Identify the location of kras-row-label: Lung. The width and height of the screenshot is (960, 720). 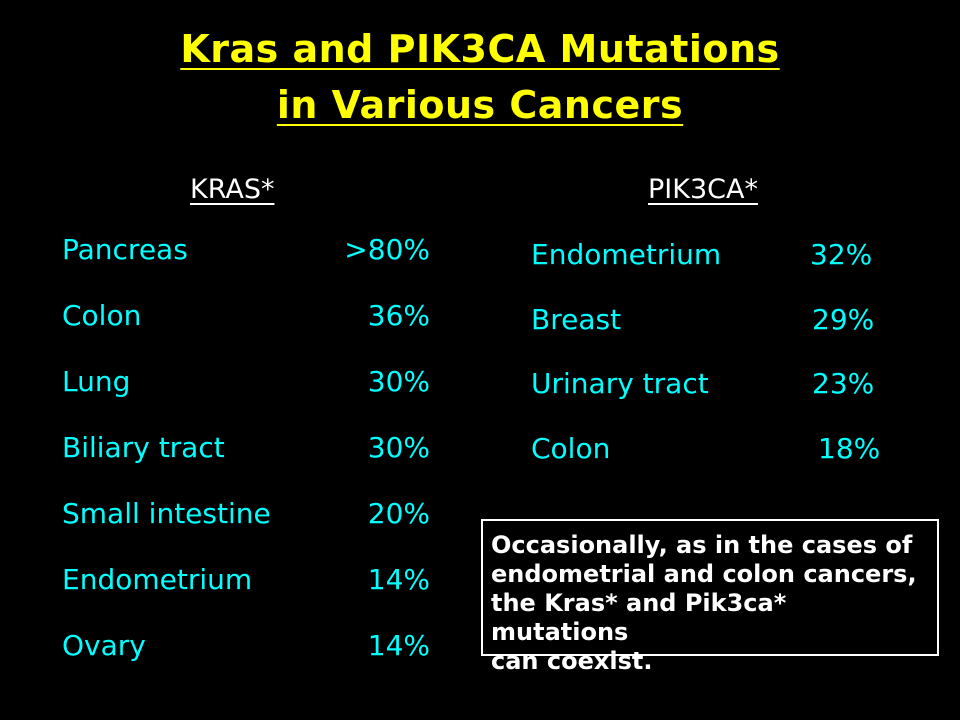
(96, 381).